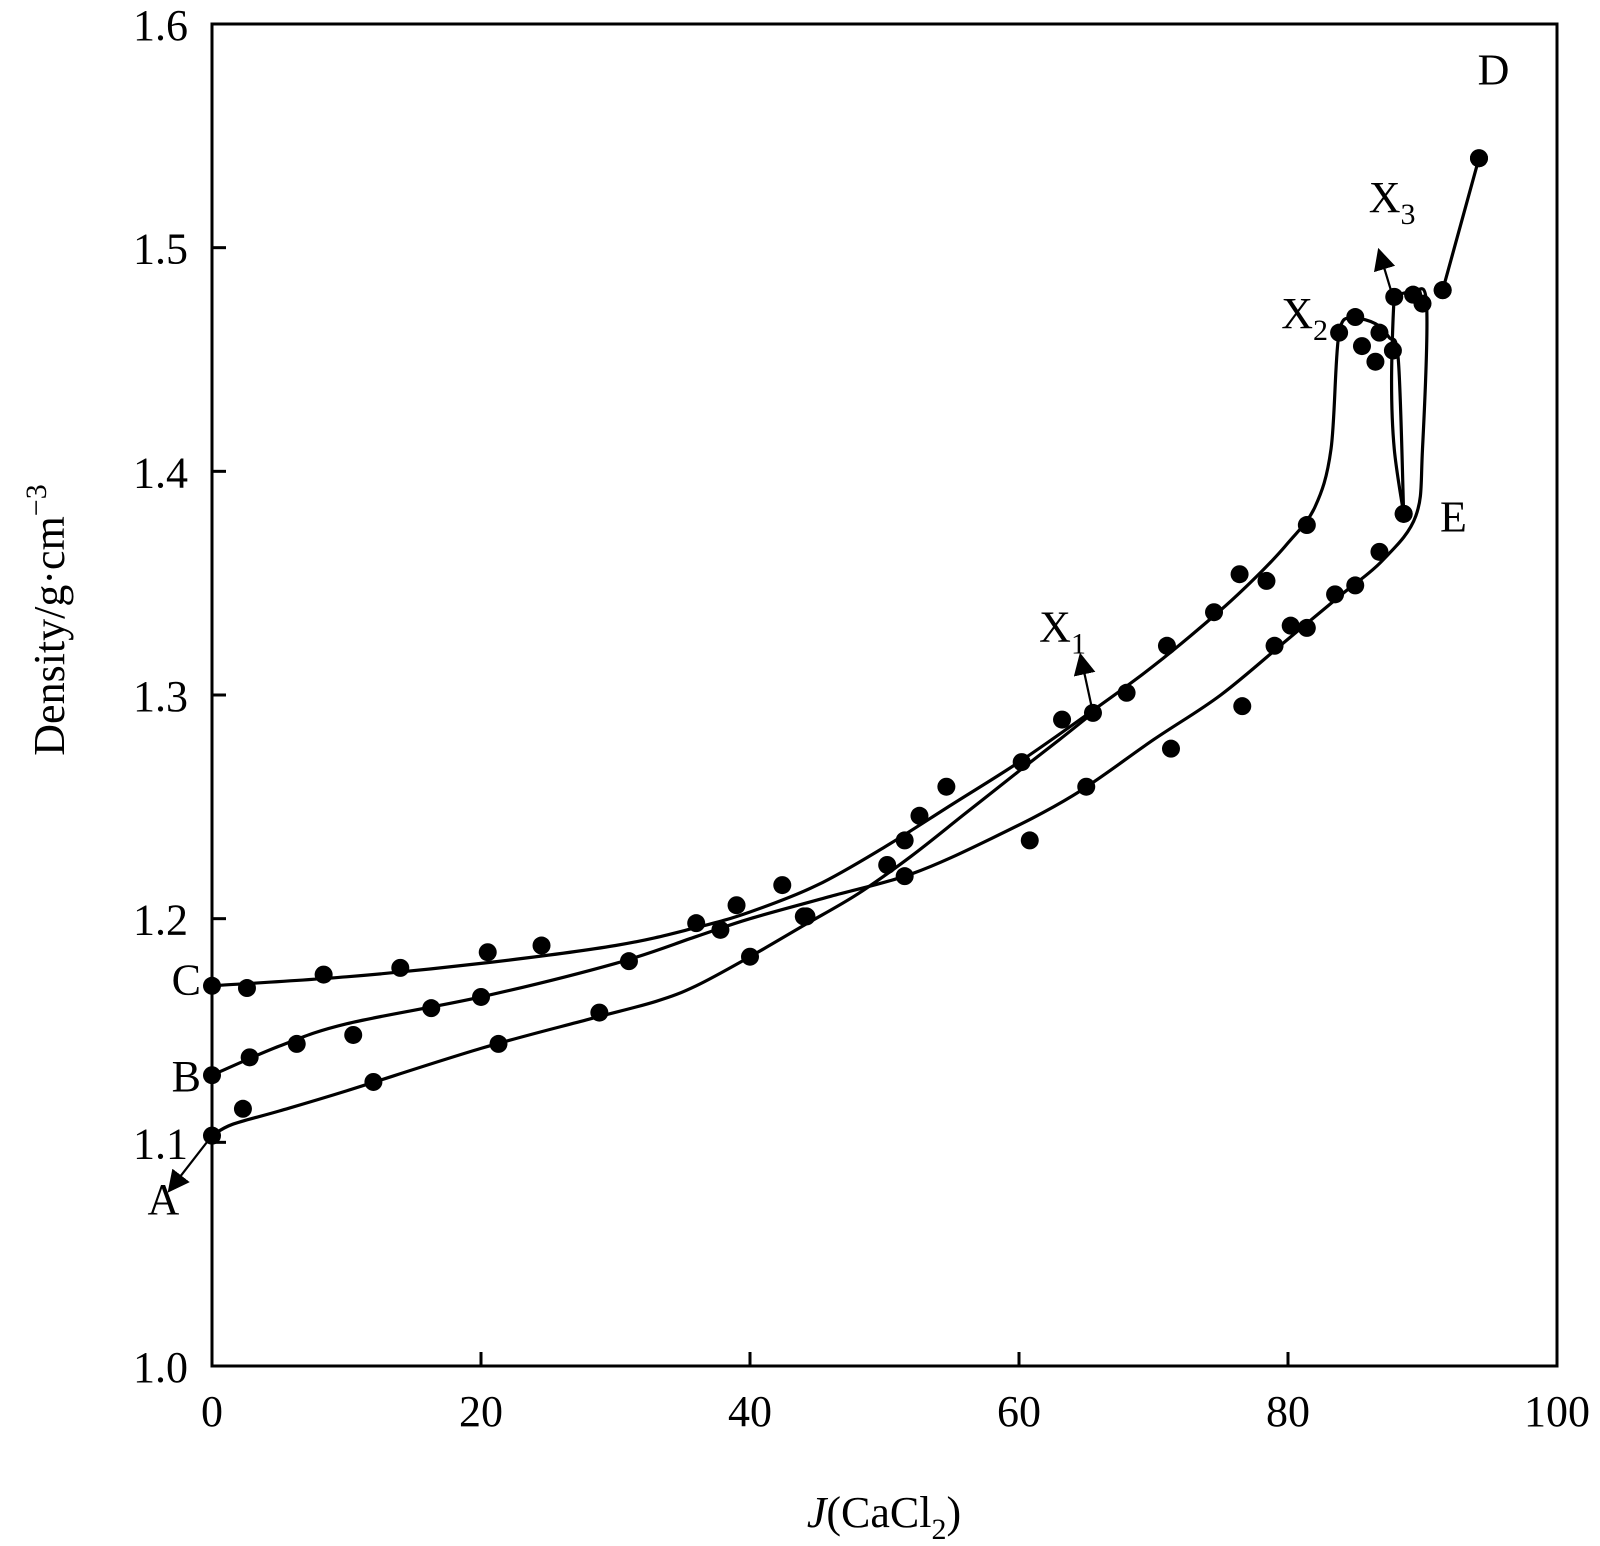 This screenshot has height=1546, width=1600. I want to click on point-label: C, so click(186, 980).